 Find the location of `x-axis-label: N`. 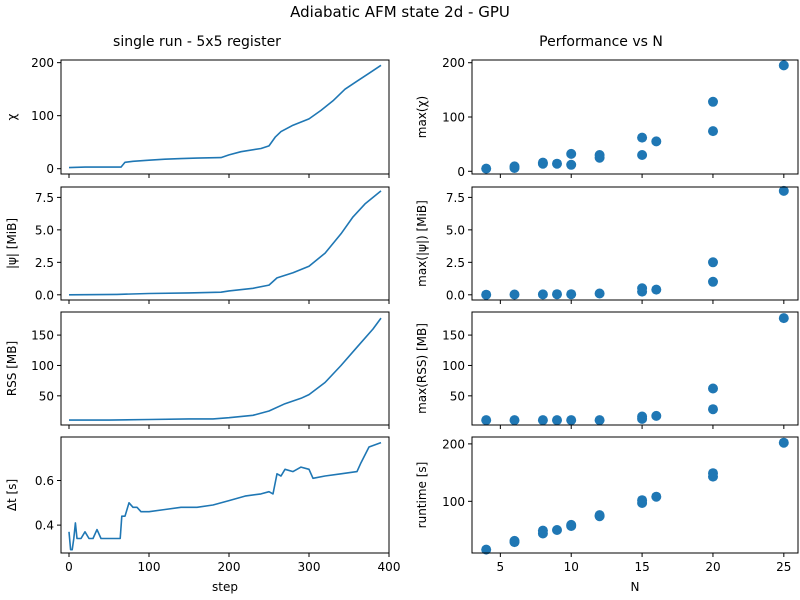

x-axis-label: N is located at coordinates (635, 587).